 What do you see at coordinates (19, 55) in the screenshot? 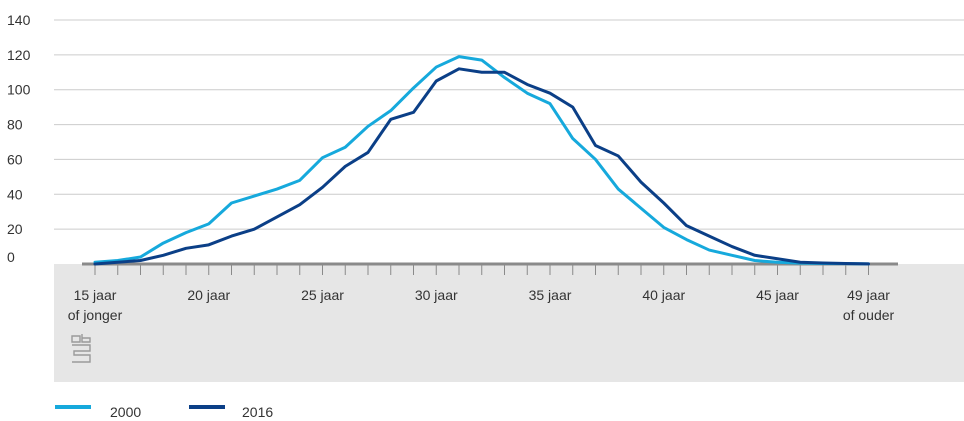
I see `y-tick-label: 120` at bounding box center [19, 55].